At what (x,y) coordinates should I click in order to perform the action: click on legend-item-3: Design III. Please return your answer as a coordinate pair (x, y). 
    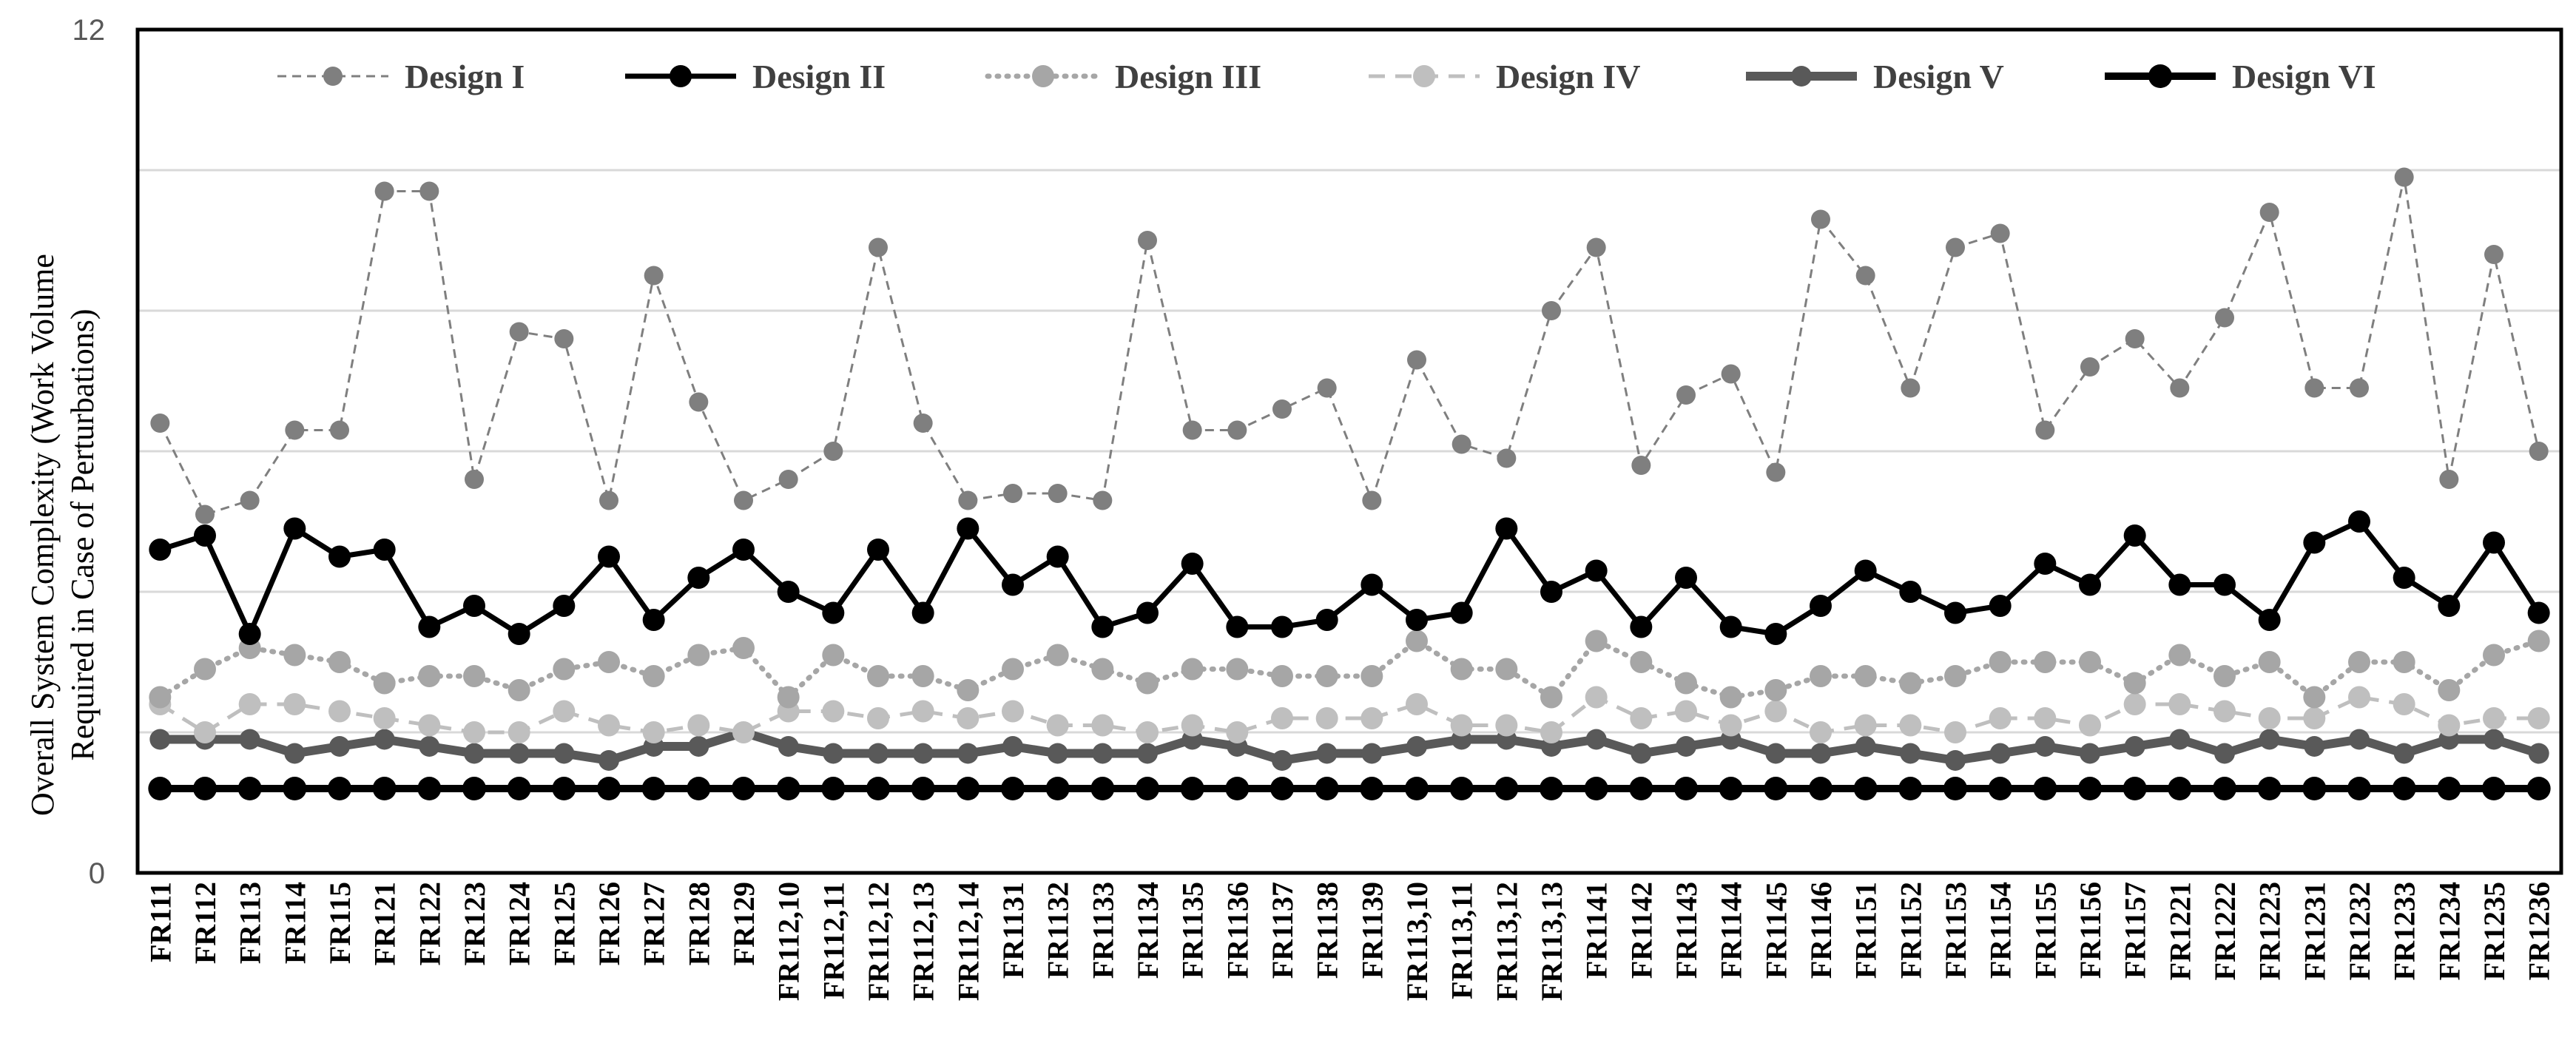
    Looking at the image, I should click on (1123, 76).